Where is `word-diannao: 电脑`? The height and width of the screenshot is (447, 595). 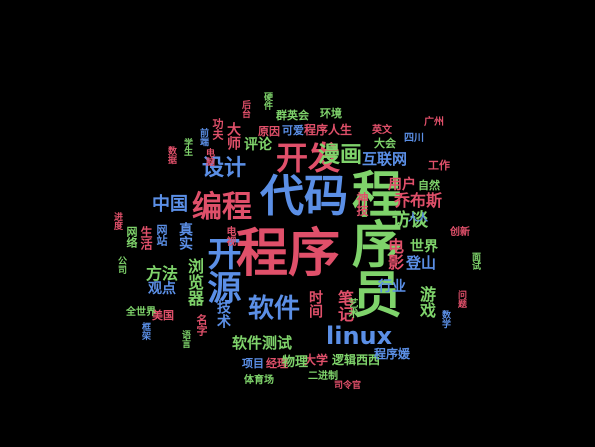
word-diannao: 电脑 is located at coordinates (209, 157).